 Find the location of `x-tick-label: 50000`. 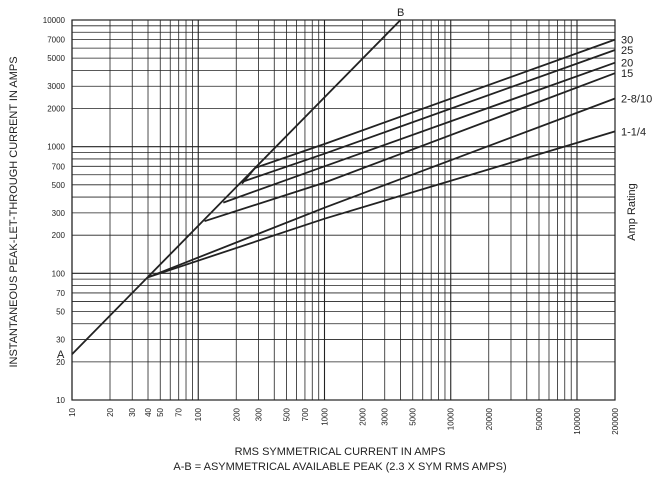

x-tick-label: 50000 is located at coordinates (539, 418).